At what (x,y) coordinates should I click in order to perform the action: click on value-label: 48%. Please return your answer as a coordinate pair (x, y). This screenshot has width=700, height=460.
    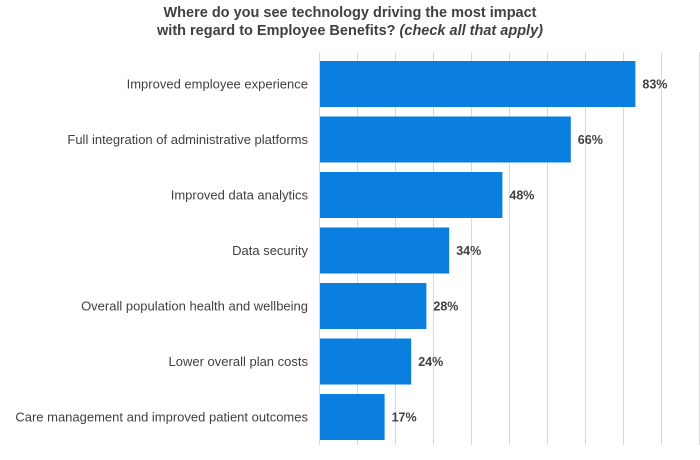
    Looking at the image, I should click on (521, 196).